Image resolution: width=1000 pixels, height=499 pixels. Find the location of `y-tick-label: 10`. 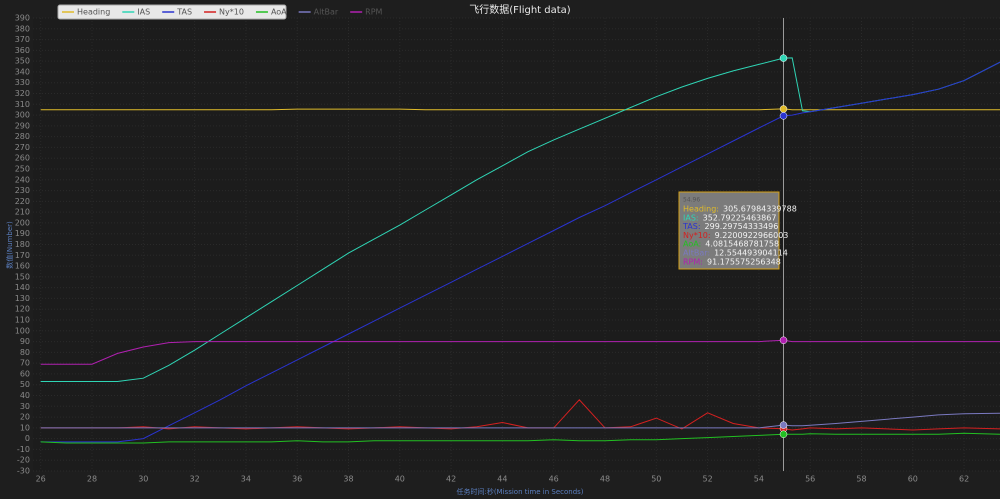

y-tick-label: 10 is located at coordinates (25, 427).